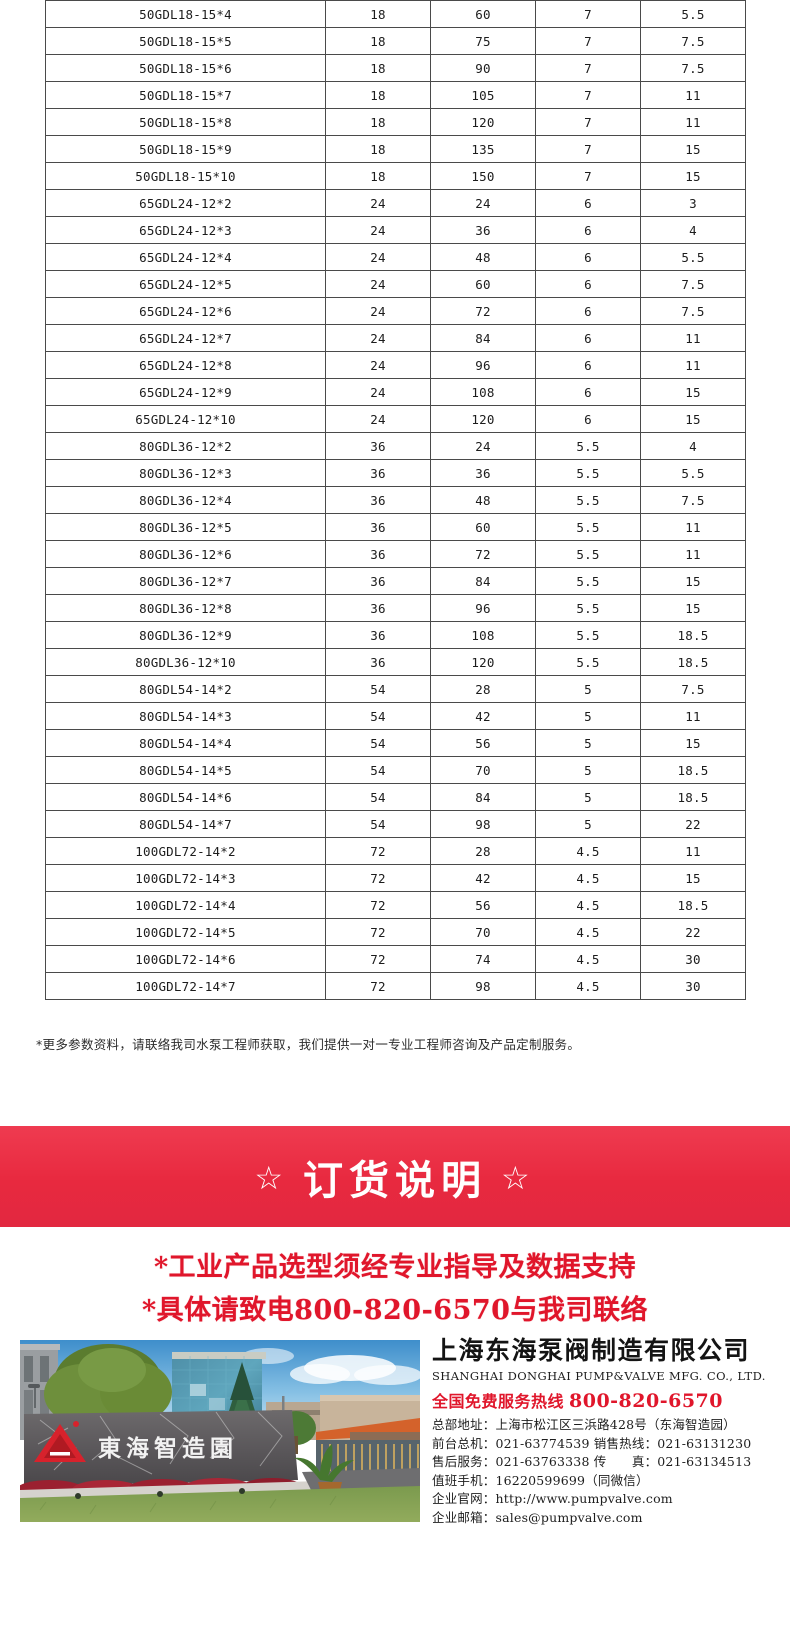 The height and width of the screenshot is (1629, 790). What do you see at coordinates (395, 122) in the screenshot?
I see `table-row: 50GDL18-15*8 18 120 7 11` at bounding box center [395, 122].